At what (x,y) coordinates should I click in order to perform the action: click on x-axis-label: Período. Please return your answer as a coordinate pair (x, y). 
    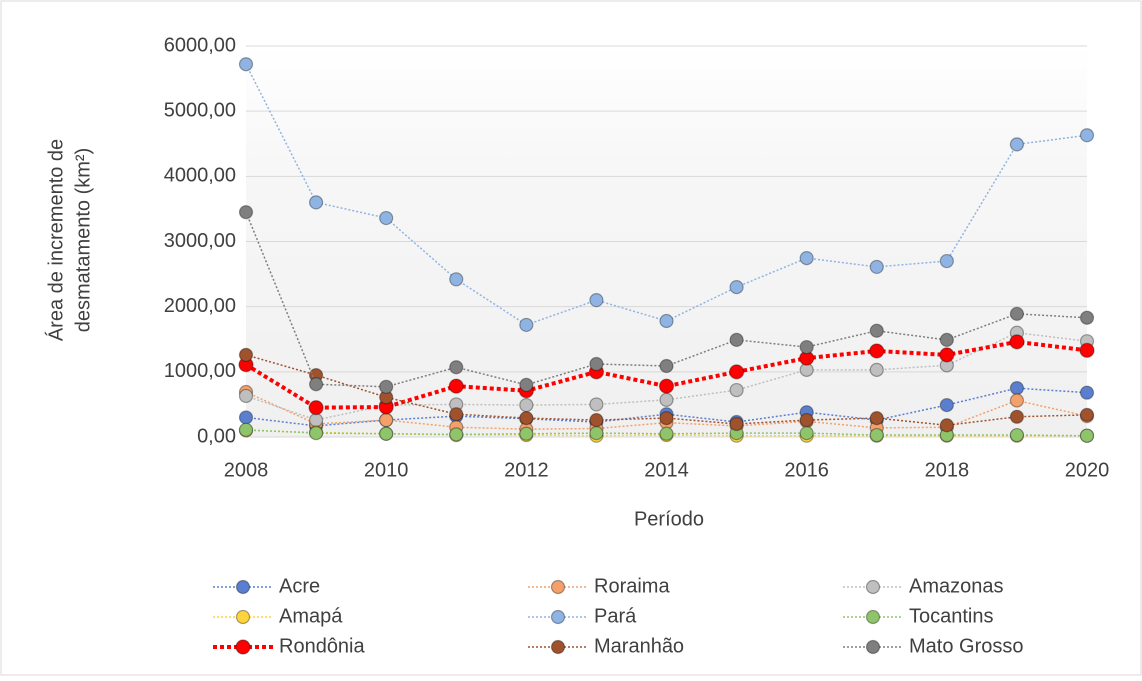
    Looking at the image, I should click on (669, 519).